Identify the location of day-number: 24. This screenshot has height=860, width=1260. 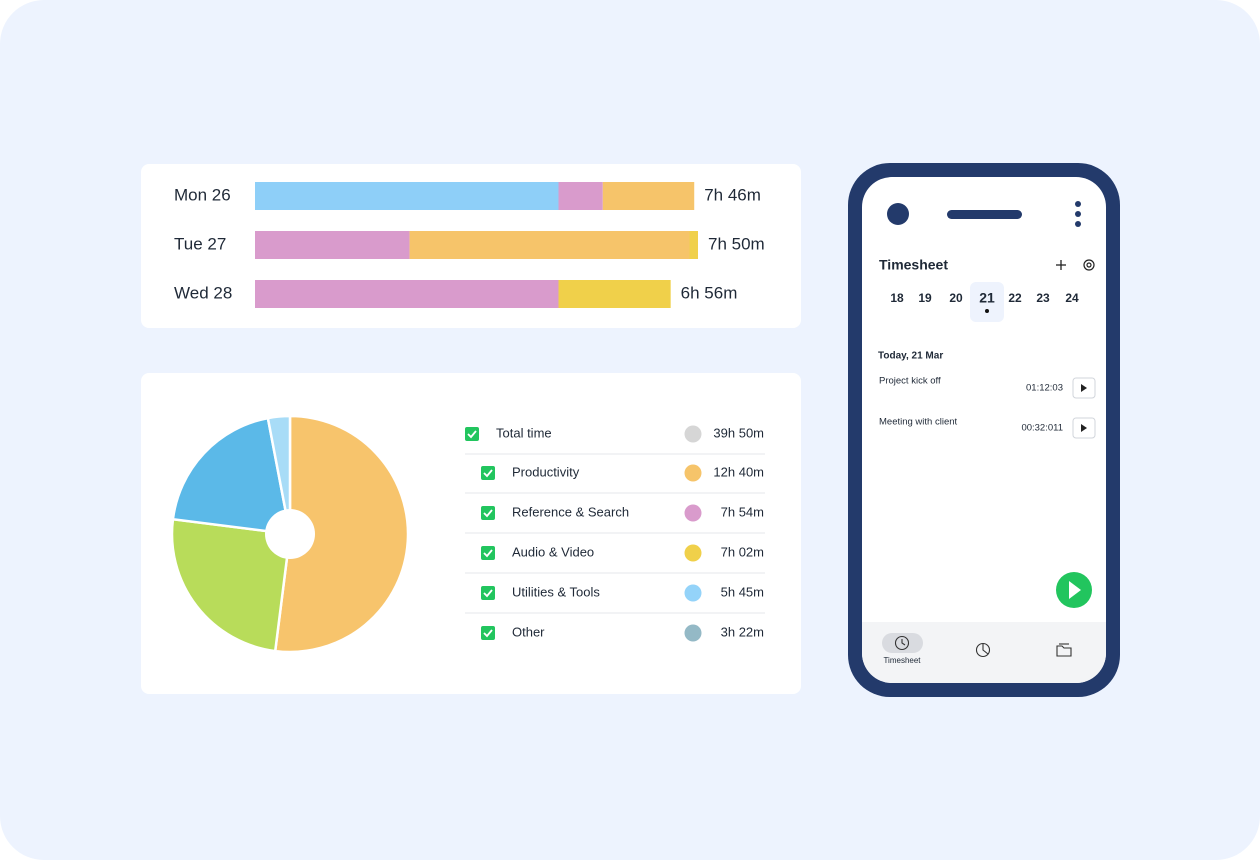
(1072, 298).